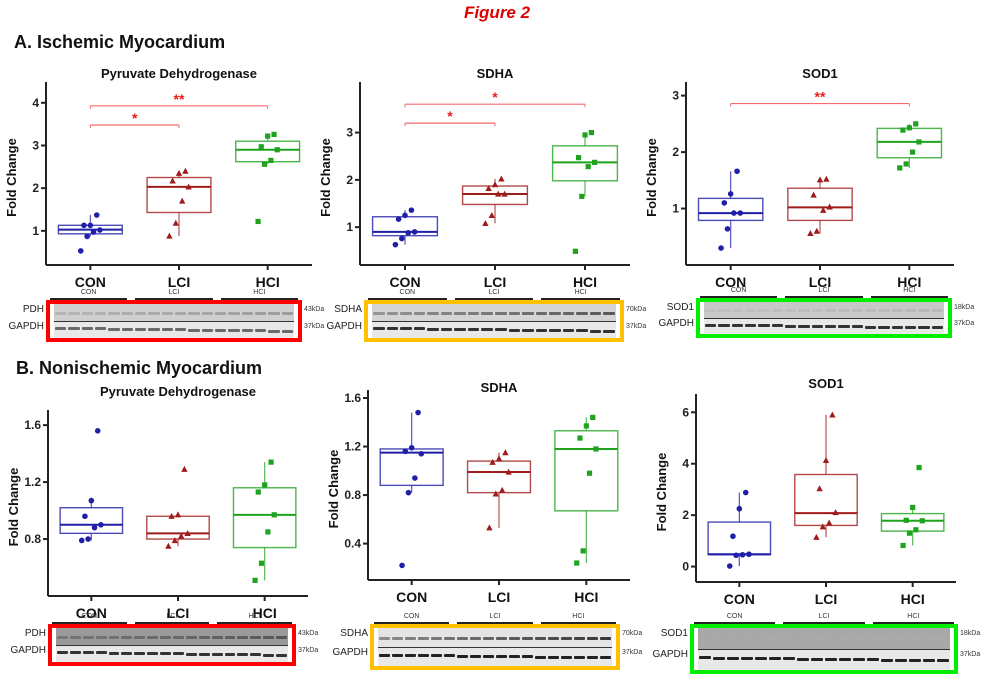  Describe the element at coordinates (970, 633) in the screenshot. I see `blot-target-kda: 18kDa` at that location.